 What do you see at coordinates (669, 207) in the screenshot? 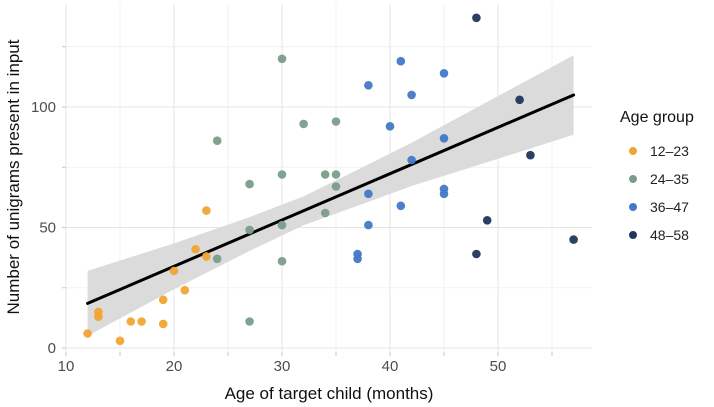
I see `legend-entry-label: 36–47` at bounding box center [669, 207].